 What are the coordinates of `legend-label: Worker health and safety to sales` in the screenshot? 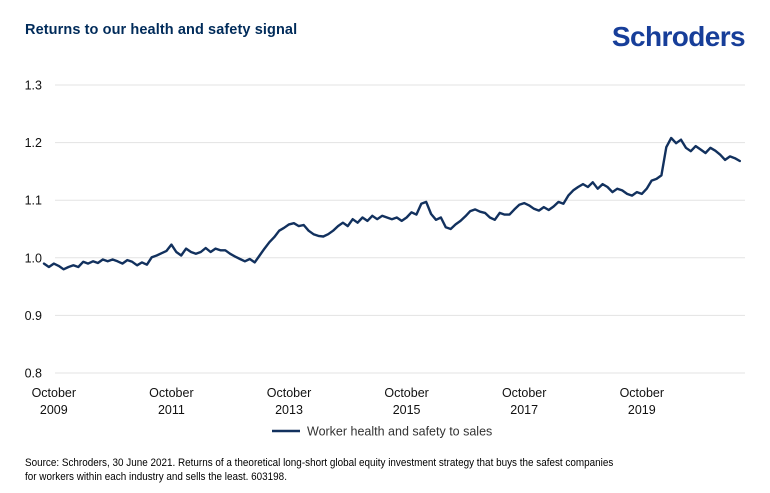 It's located at (399, 432).